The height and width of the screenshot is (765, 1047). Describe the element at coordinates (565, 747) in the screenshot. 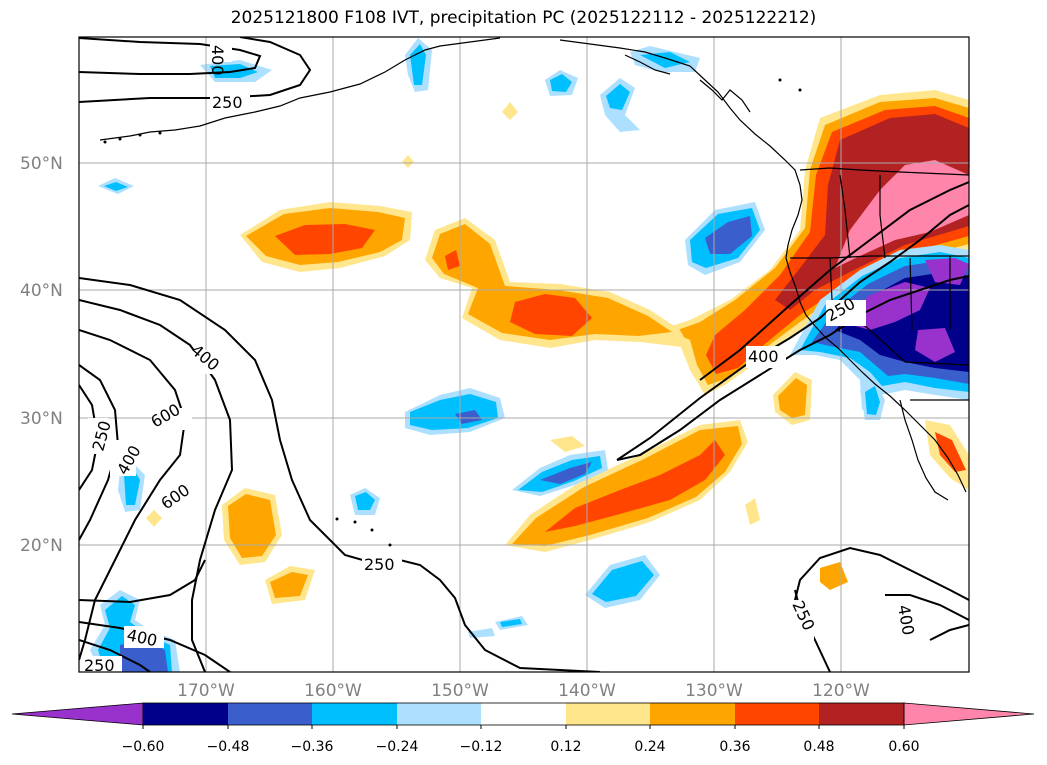

I see `colorbar-tick-label: 0.12` at that location.